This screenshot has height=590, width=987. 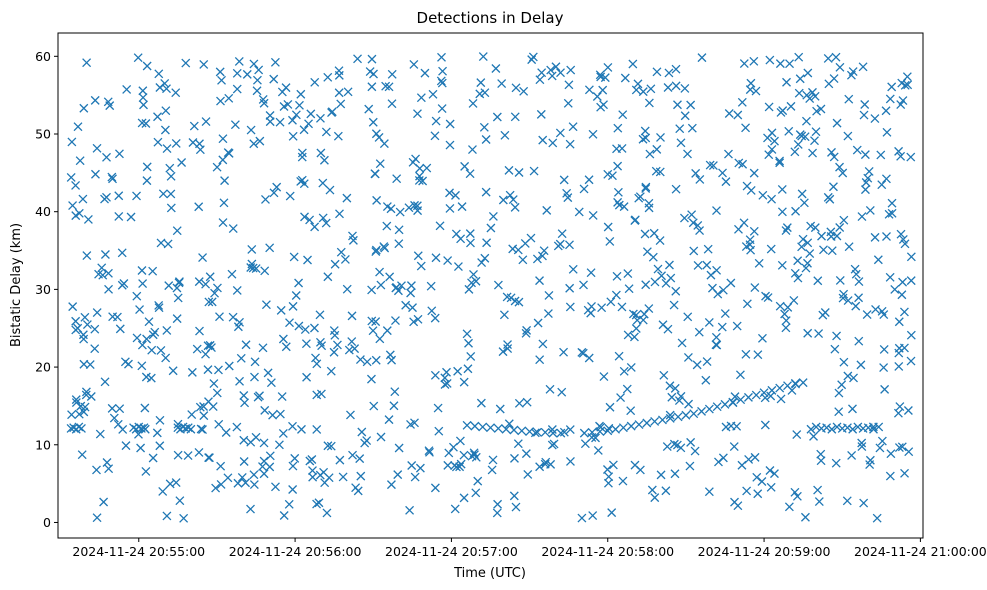 What do you see at coordinates (138, 551) in the screenshot?
I see `x-tick-label: 2024-11-24 20:55:00` at bounding box center [138, 551].